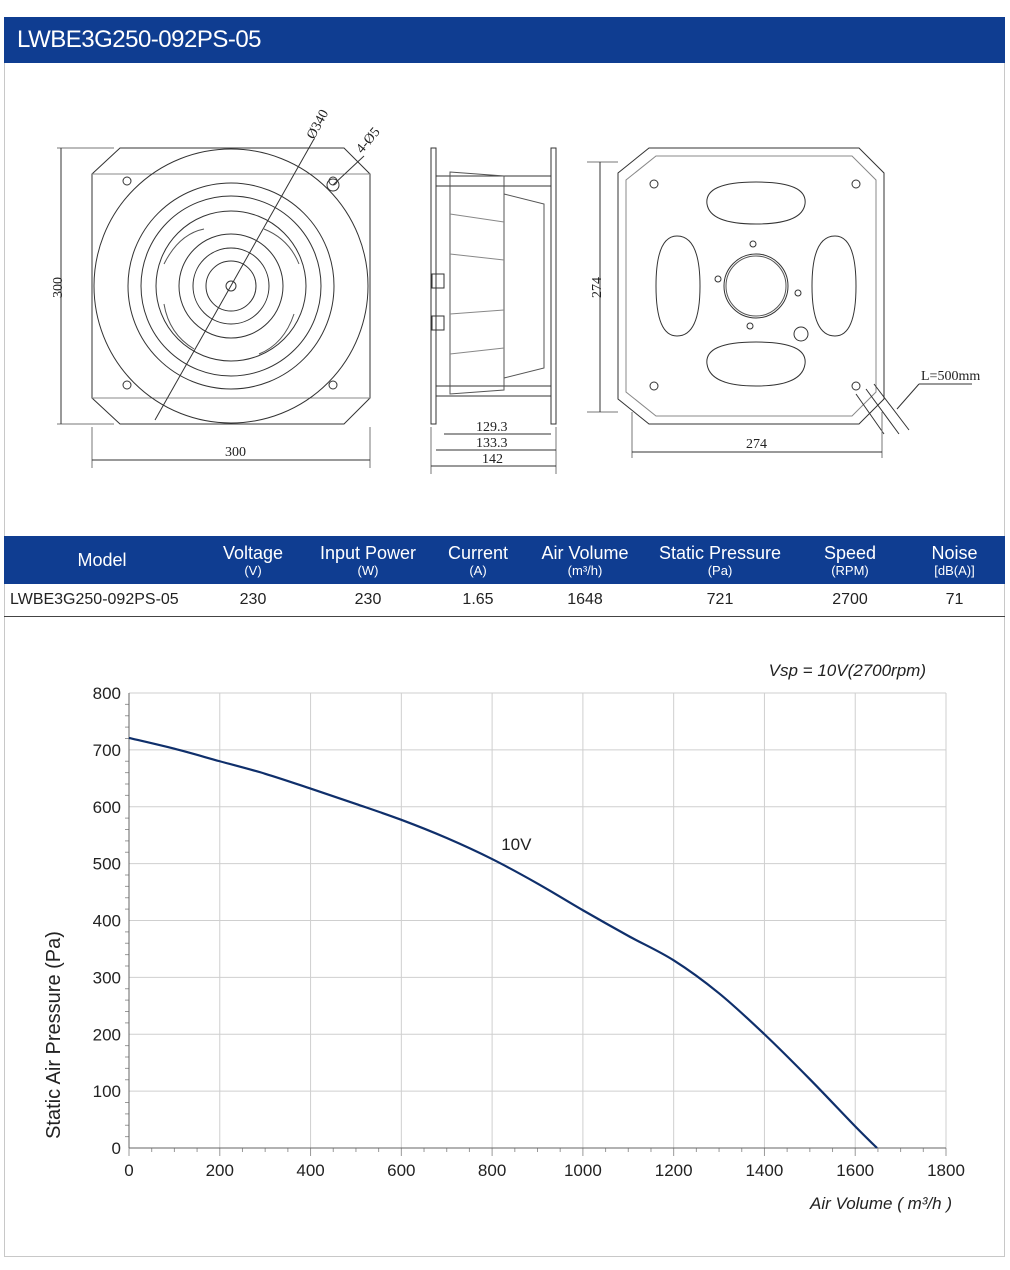 This screenshot has width=1010, height=1270. Describe the element at coordinates (128, 1170) in the screenshot. I see `x-tick-label: 0` at that location.